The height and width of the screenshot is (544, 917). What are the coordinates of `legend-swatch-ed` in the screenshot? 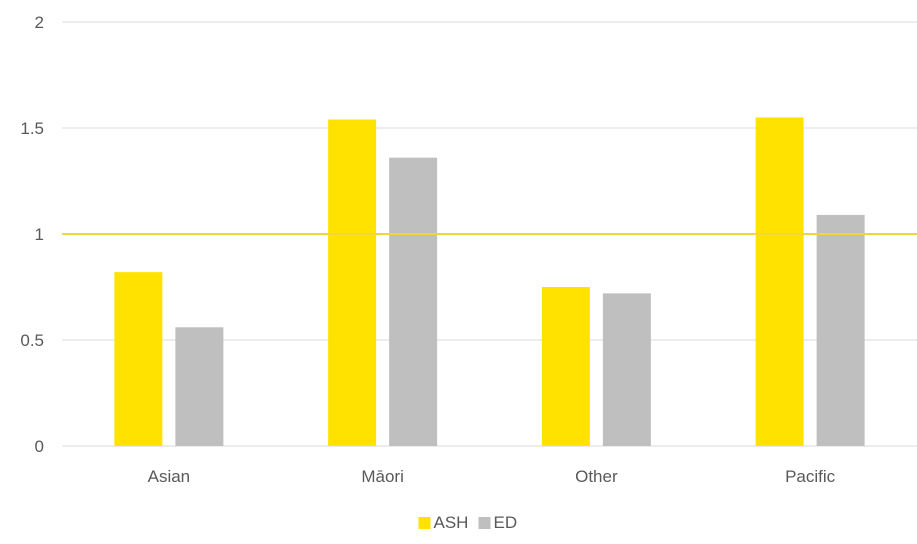 It's located at (484, 523).